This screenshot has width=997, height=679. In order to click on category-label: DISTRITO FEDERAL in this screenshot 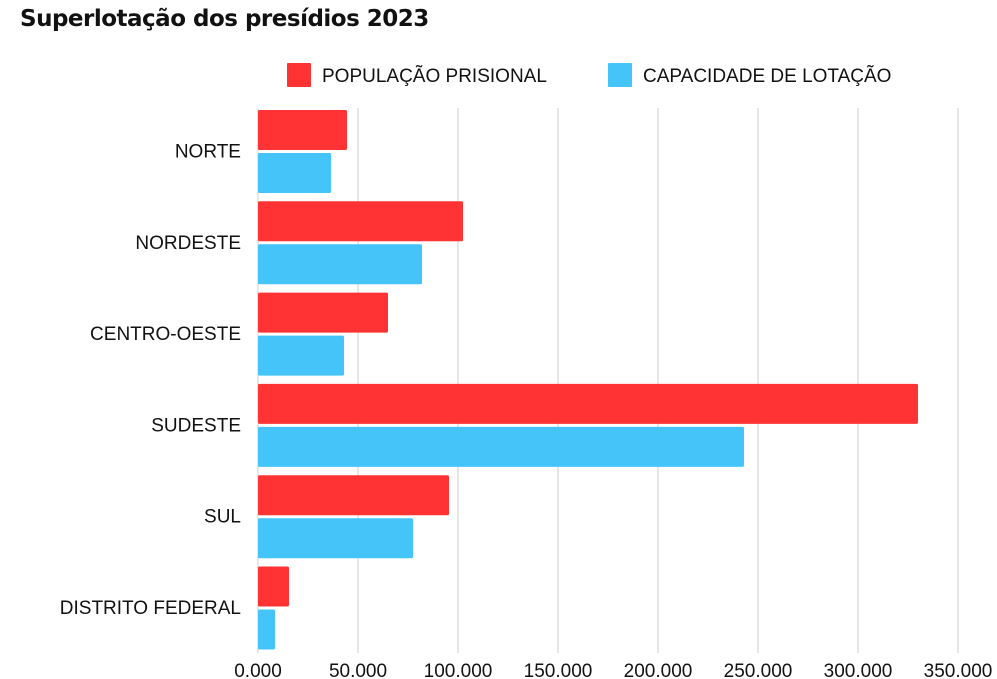, I will do `click(150, 608)`.